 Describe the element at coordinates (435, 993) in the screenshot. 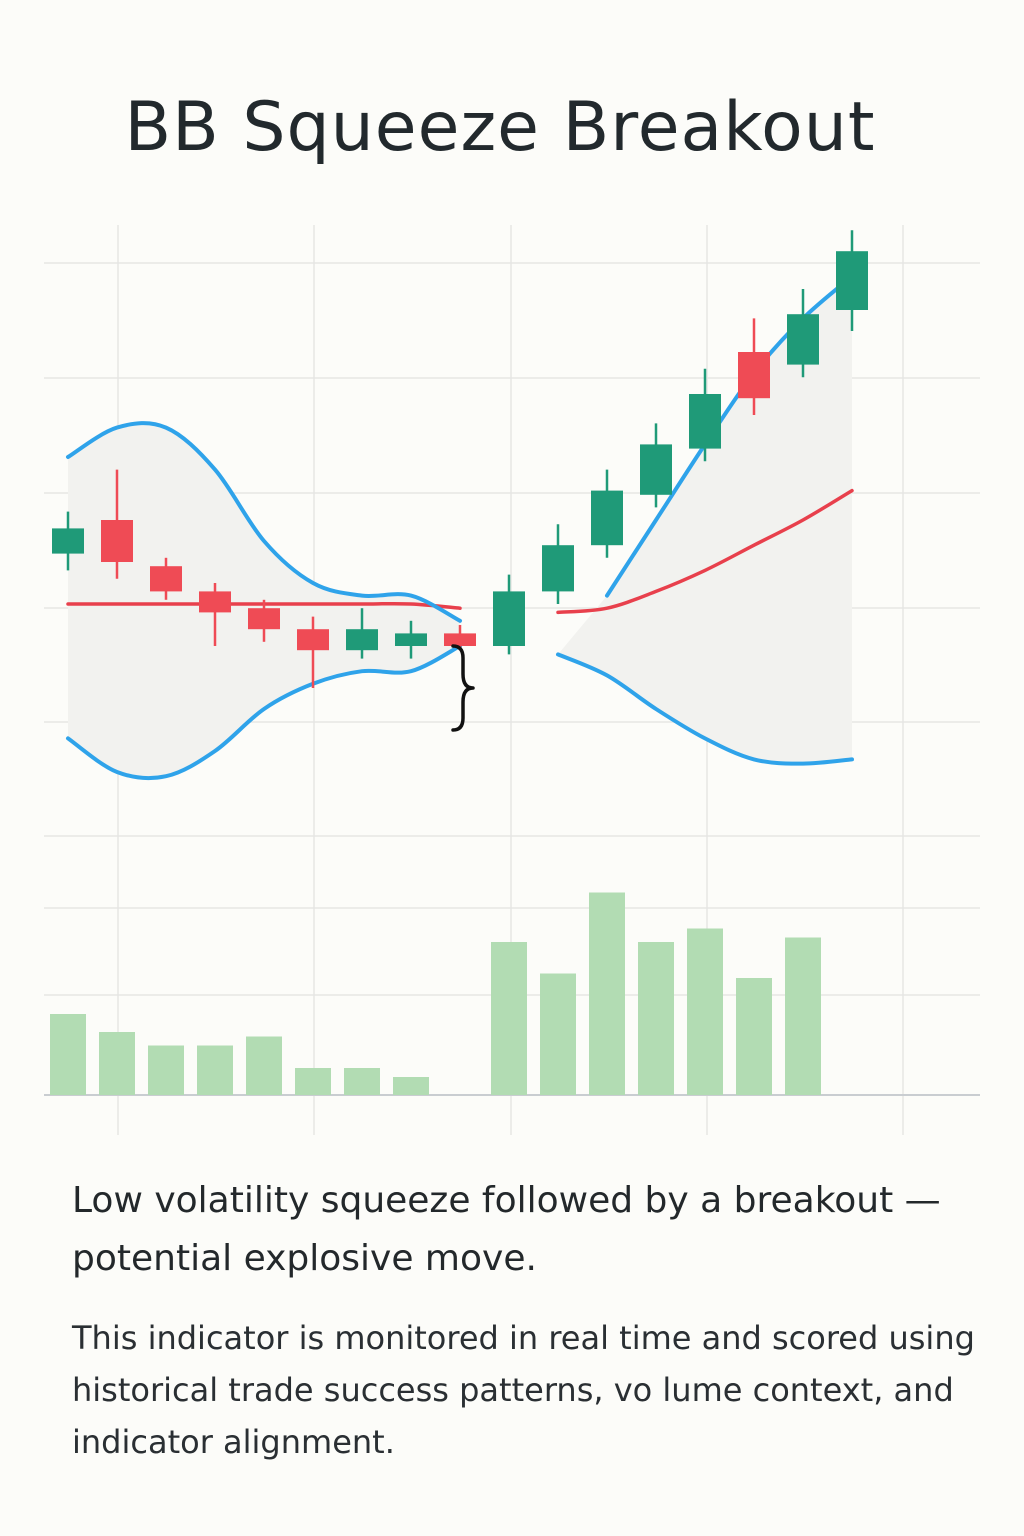

I see `volume-bars` at that location.